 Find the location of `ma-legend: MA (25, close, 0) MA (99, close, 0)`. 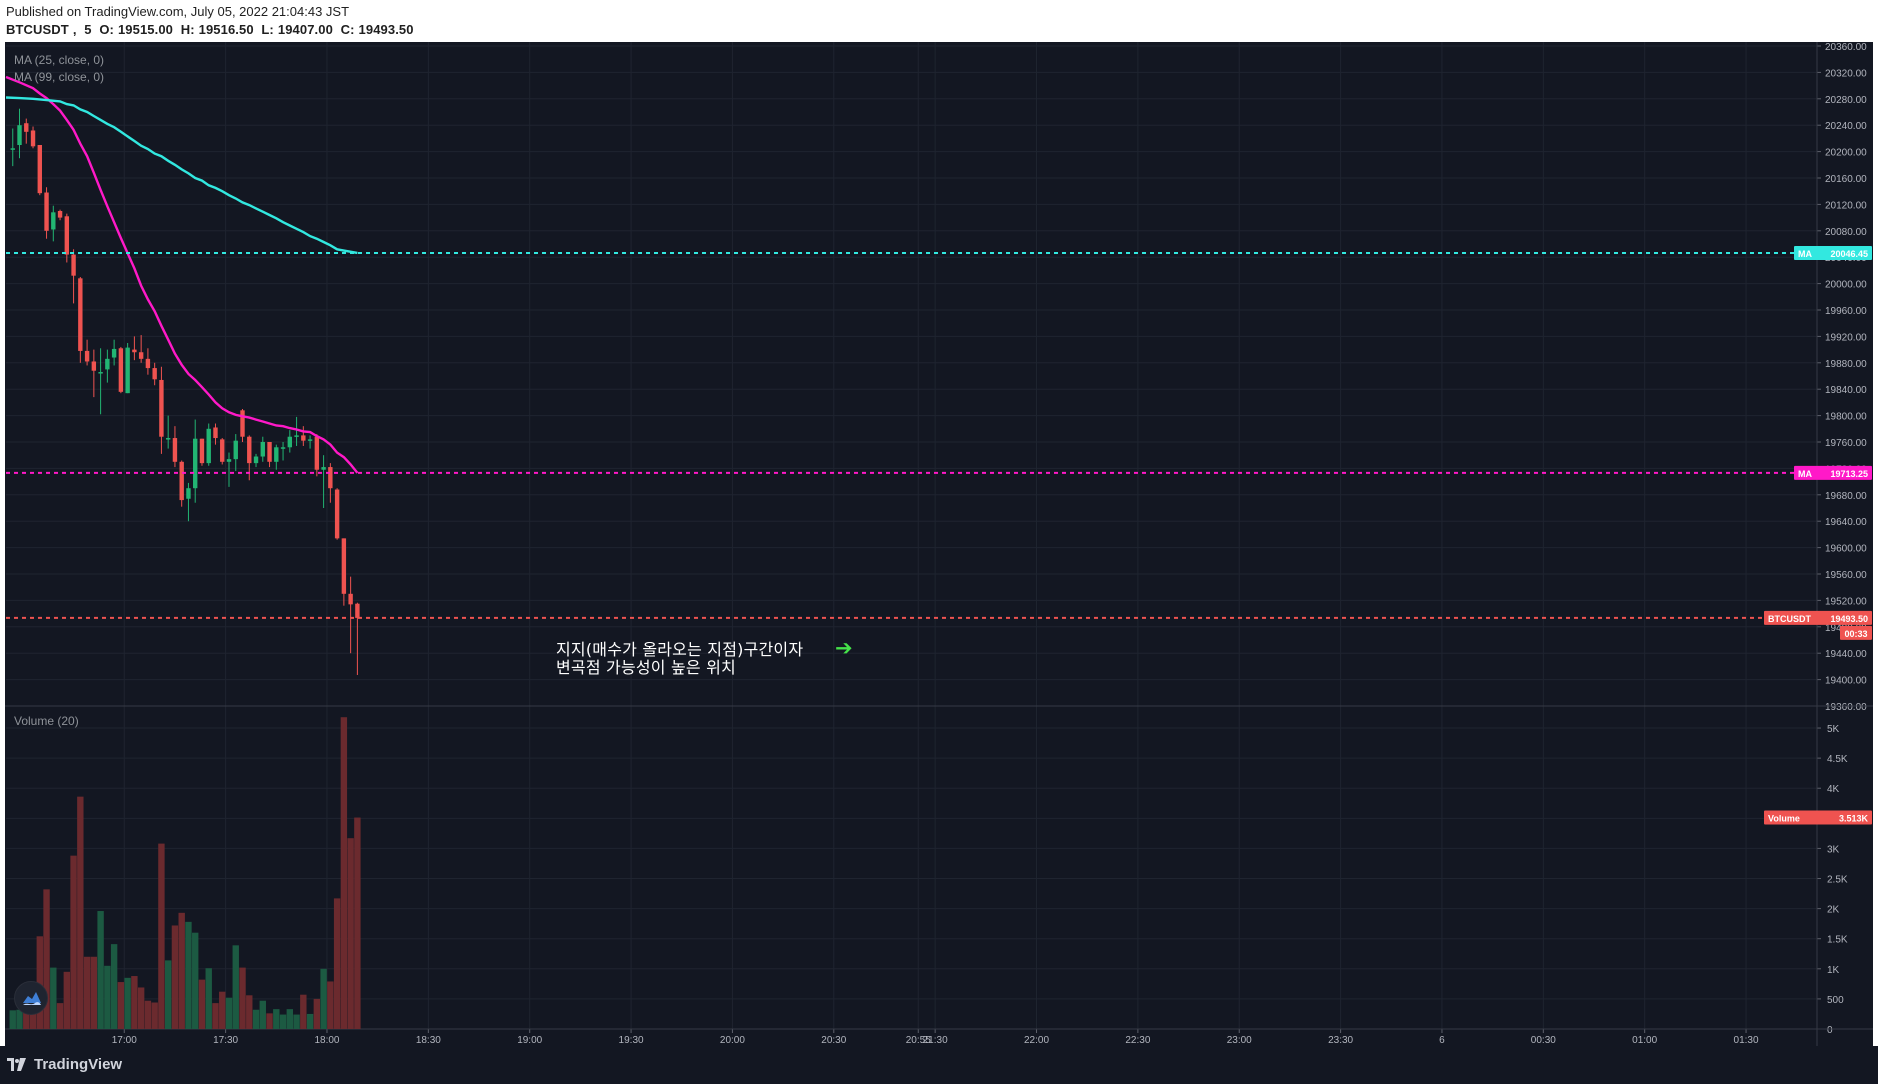

ma-legend: MA (25, close, 0) MA (99, close, 0) is located at coordinates (59, 69).